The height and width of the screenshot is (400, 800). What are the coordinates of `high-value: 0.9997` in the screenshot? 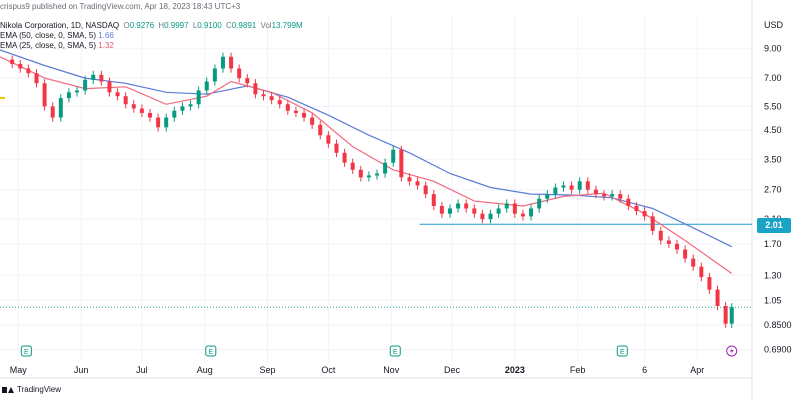 It's located at (176, 25).